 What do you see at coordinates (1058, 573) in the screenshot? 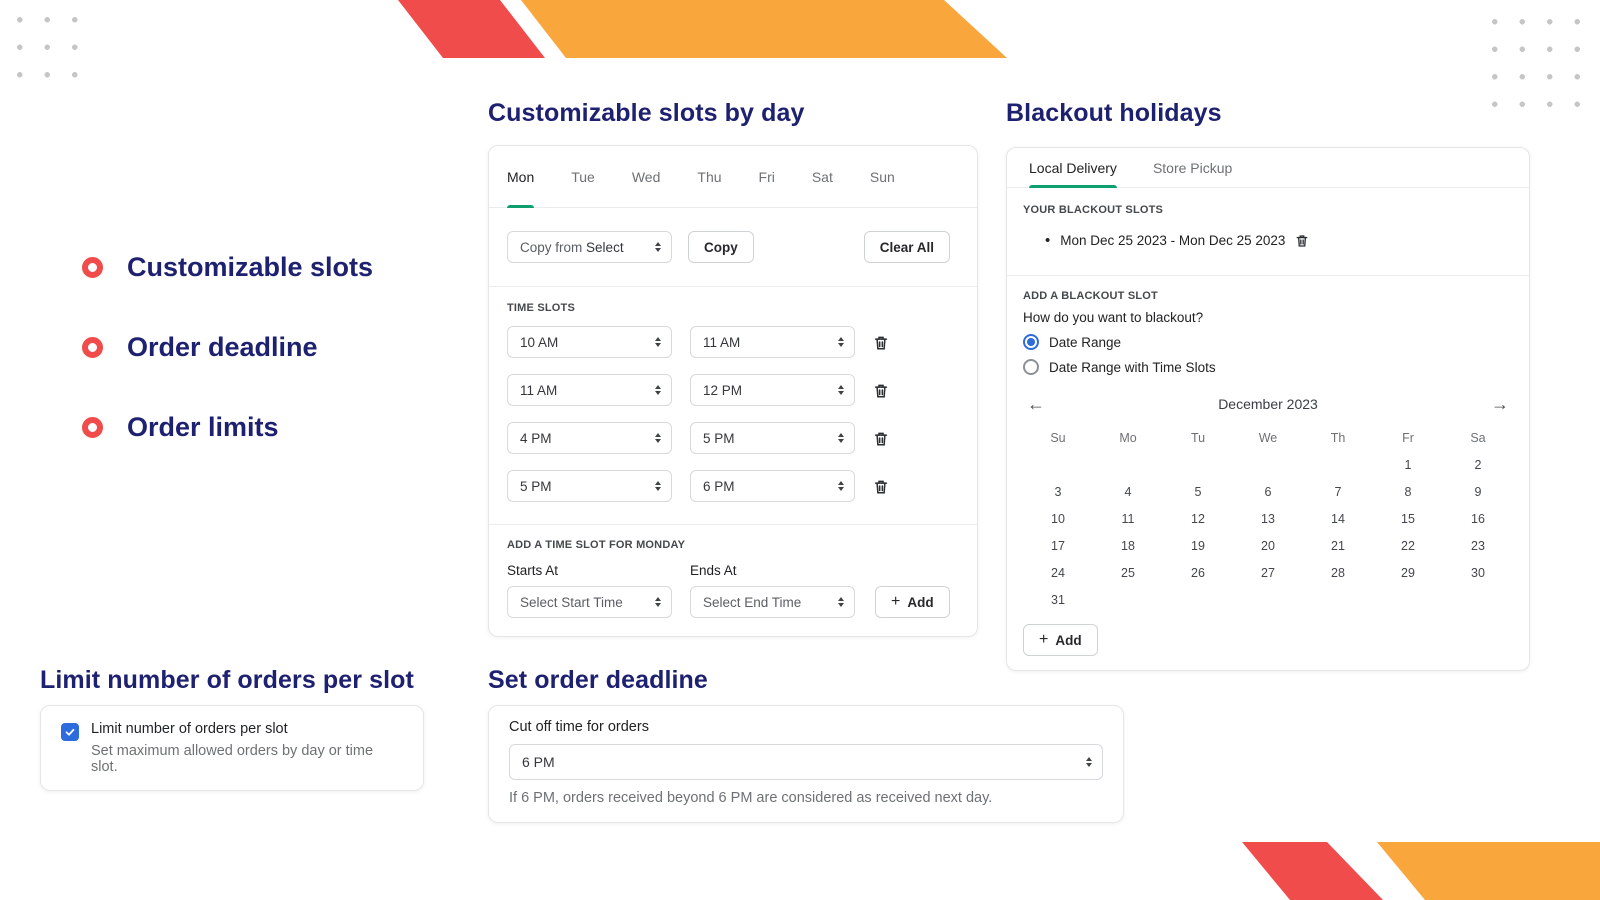
I see `calendar-day: 24` at bounding box center [1058, 573].